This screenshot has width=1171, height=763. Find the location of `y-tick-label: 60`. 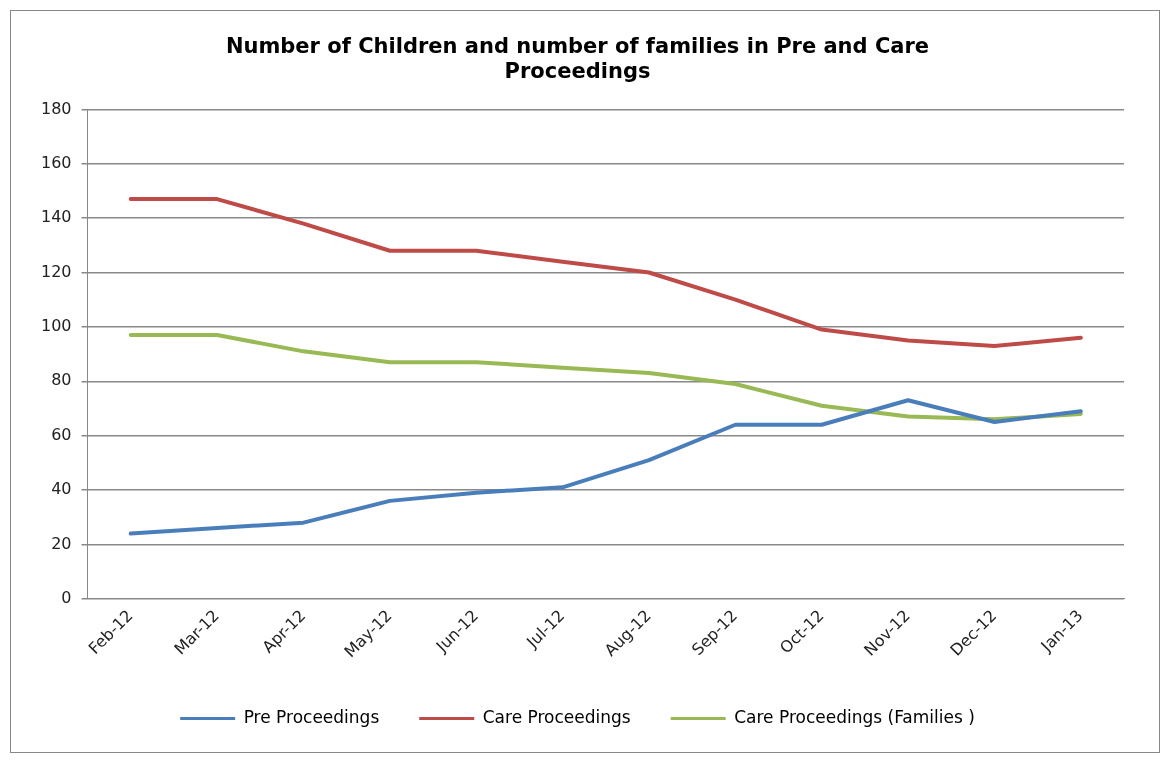

y-tick-label: 60 is located at coordinates (61, 434).